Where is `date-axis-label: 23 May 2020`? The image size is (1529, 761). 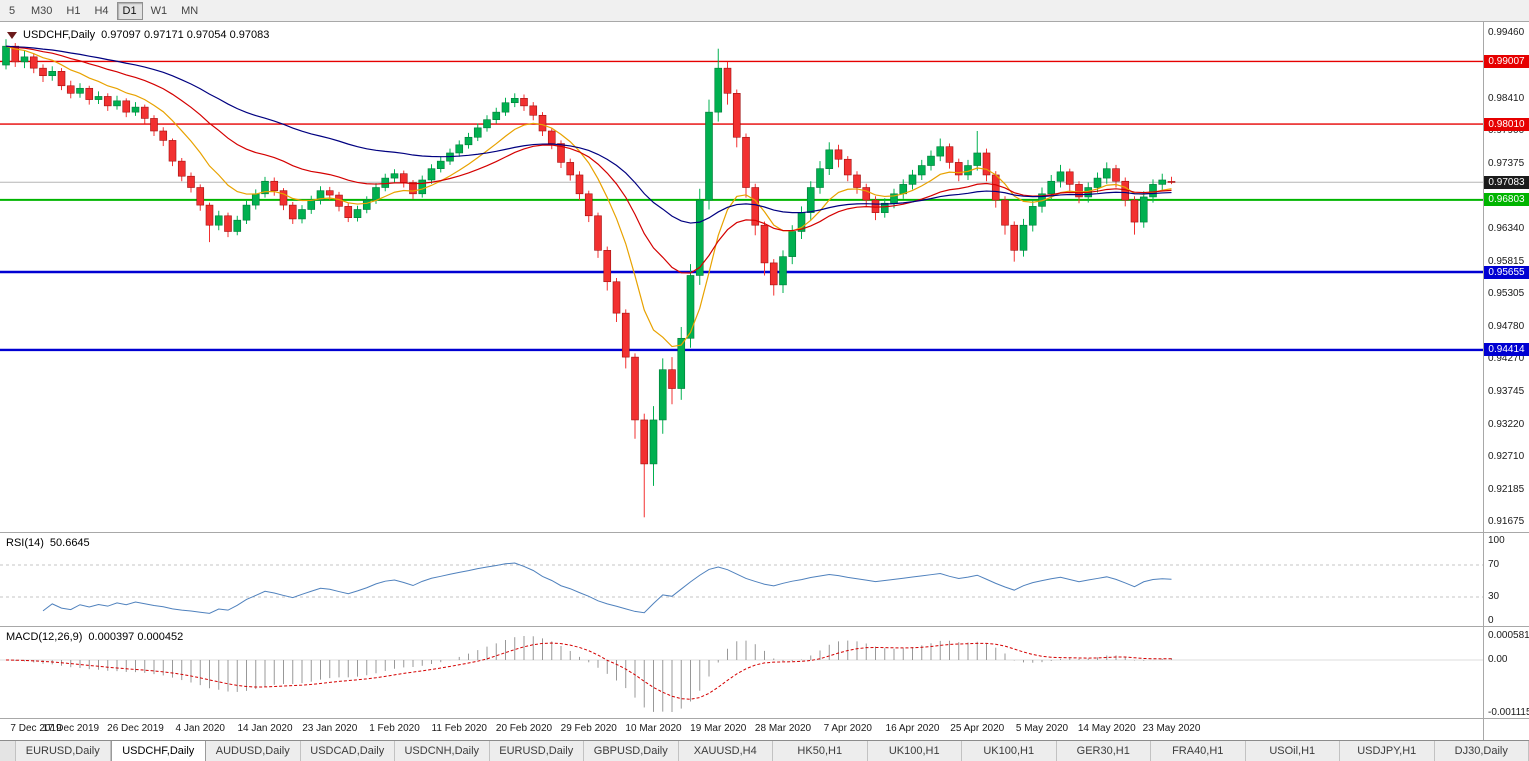
date-axis-label: 23 May 2020 is located at coordinates (1171, 728).